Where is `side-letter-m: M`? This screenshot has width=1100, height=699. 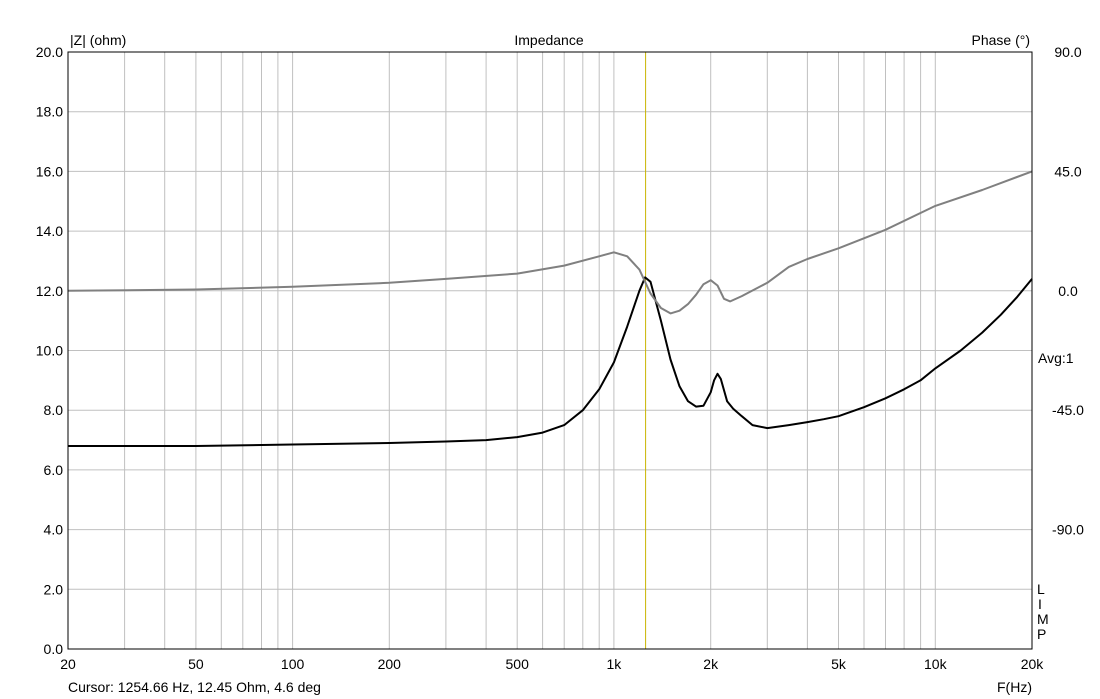 side-letter-m: M is located at coordinates (1043, 619).